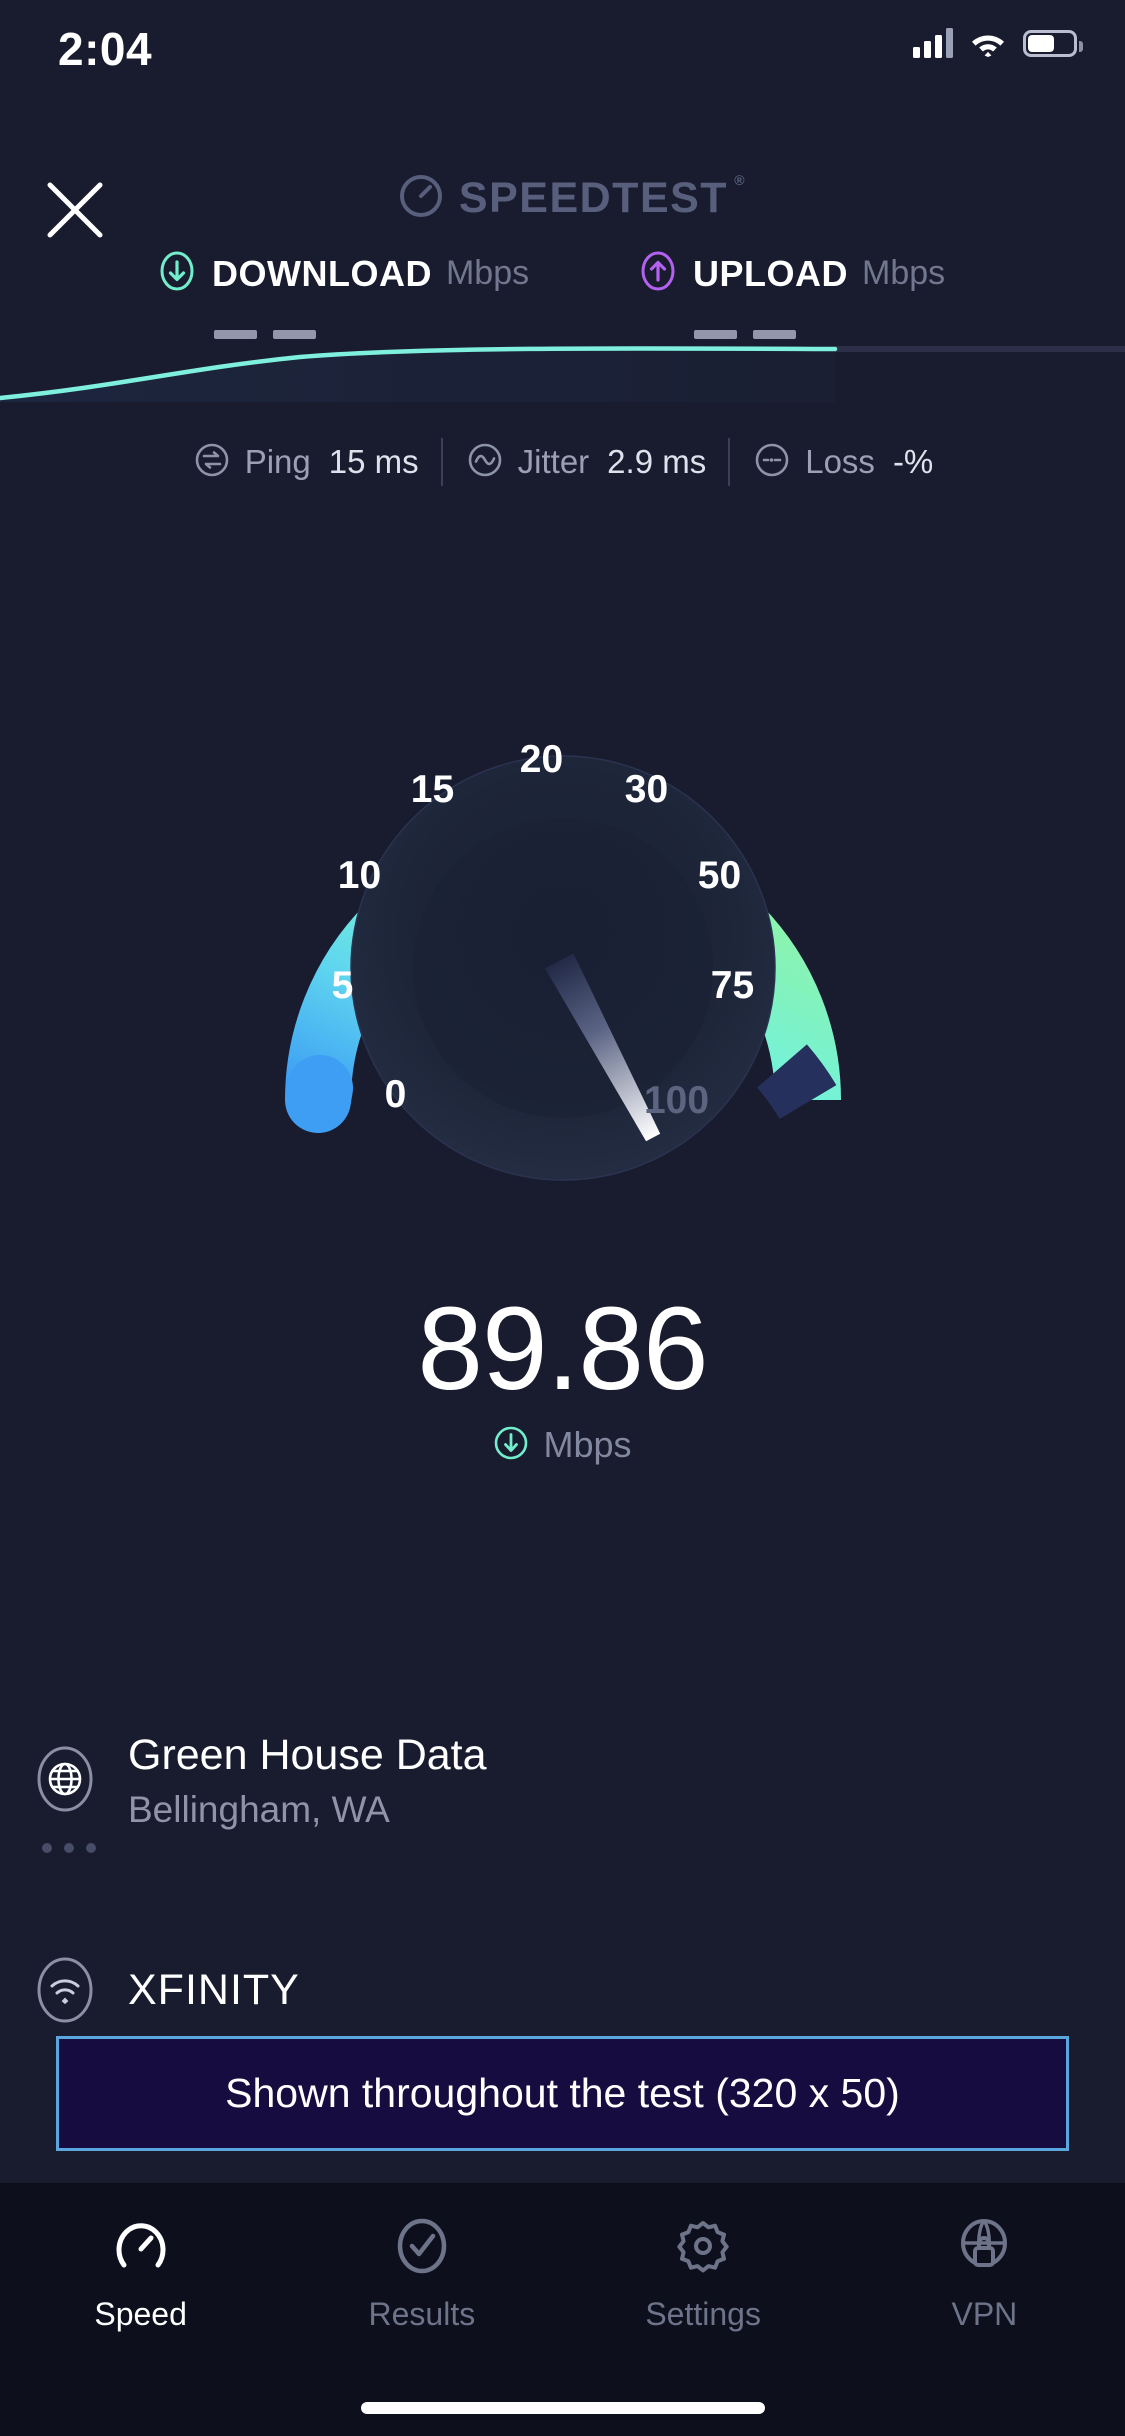 Image resolution: width=1125 pixels, height=2436 pixels. I want to click on globe-icon, so click(65, 1779).